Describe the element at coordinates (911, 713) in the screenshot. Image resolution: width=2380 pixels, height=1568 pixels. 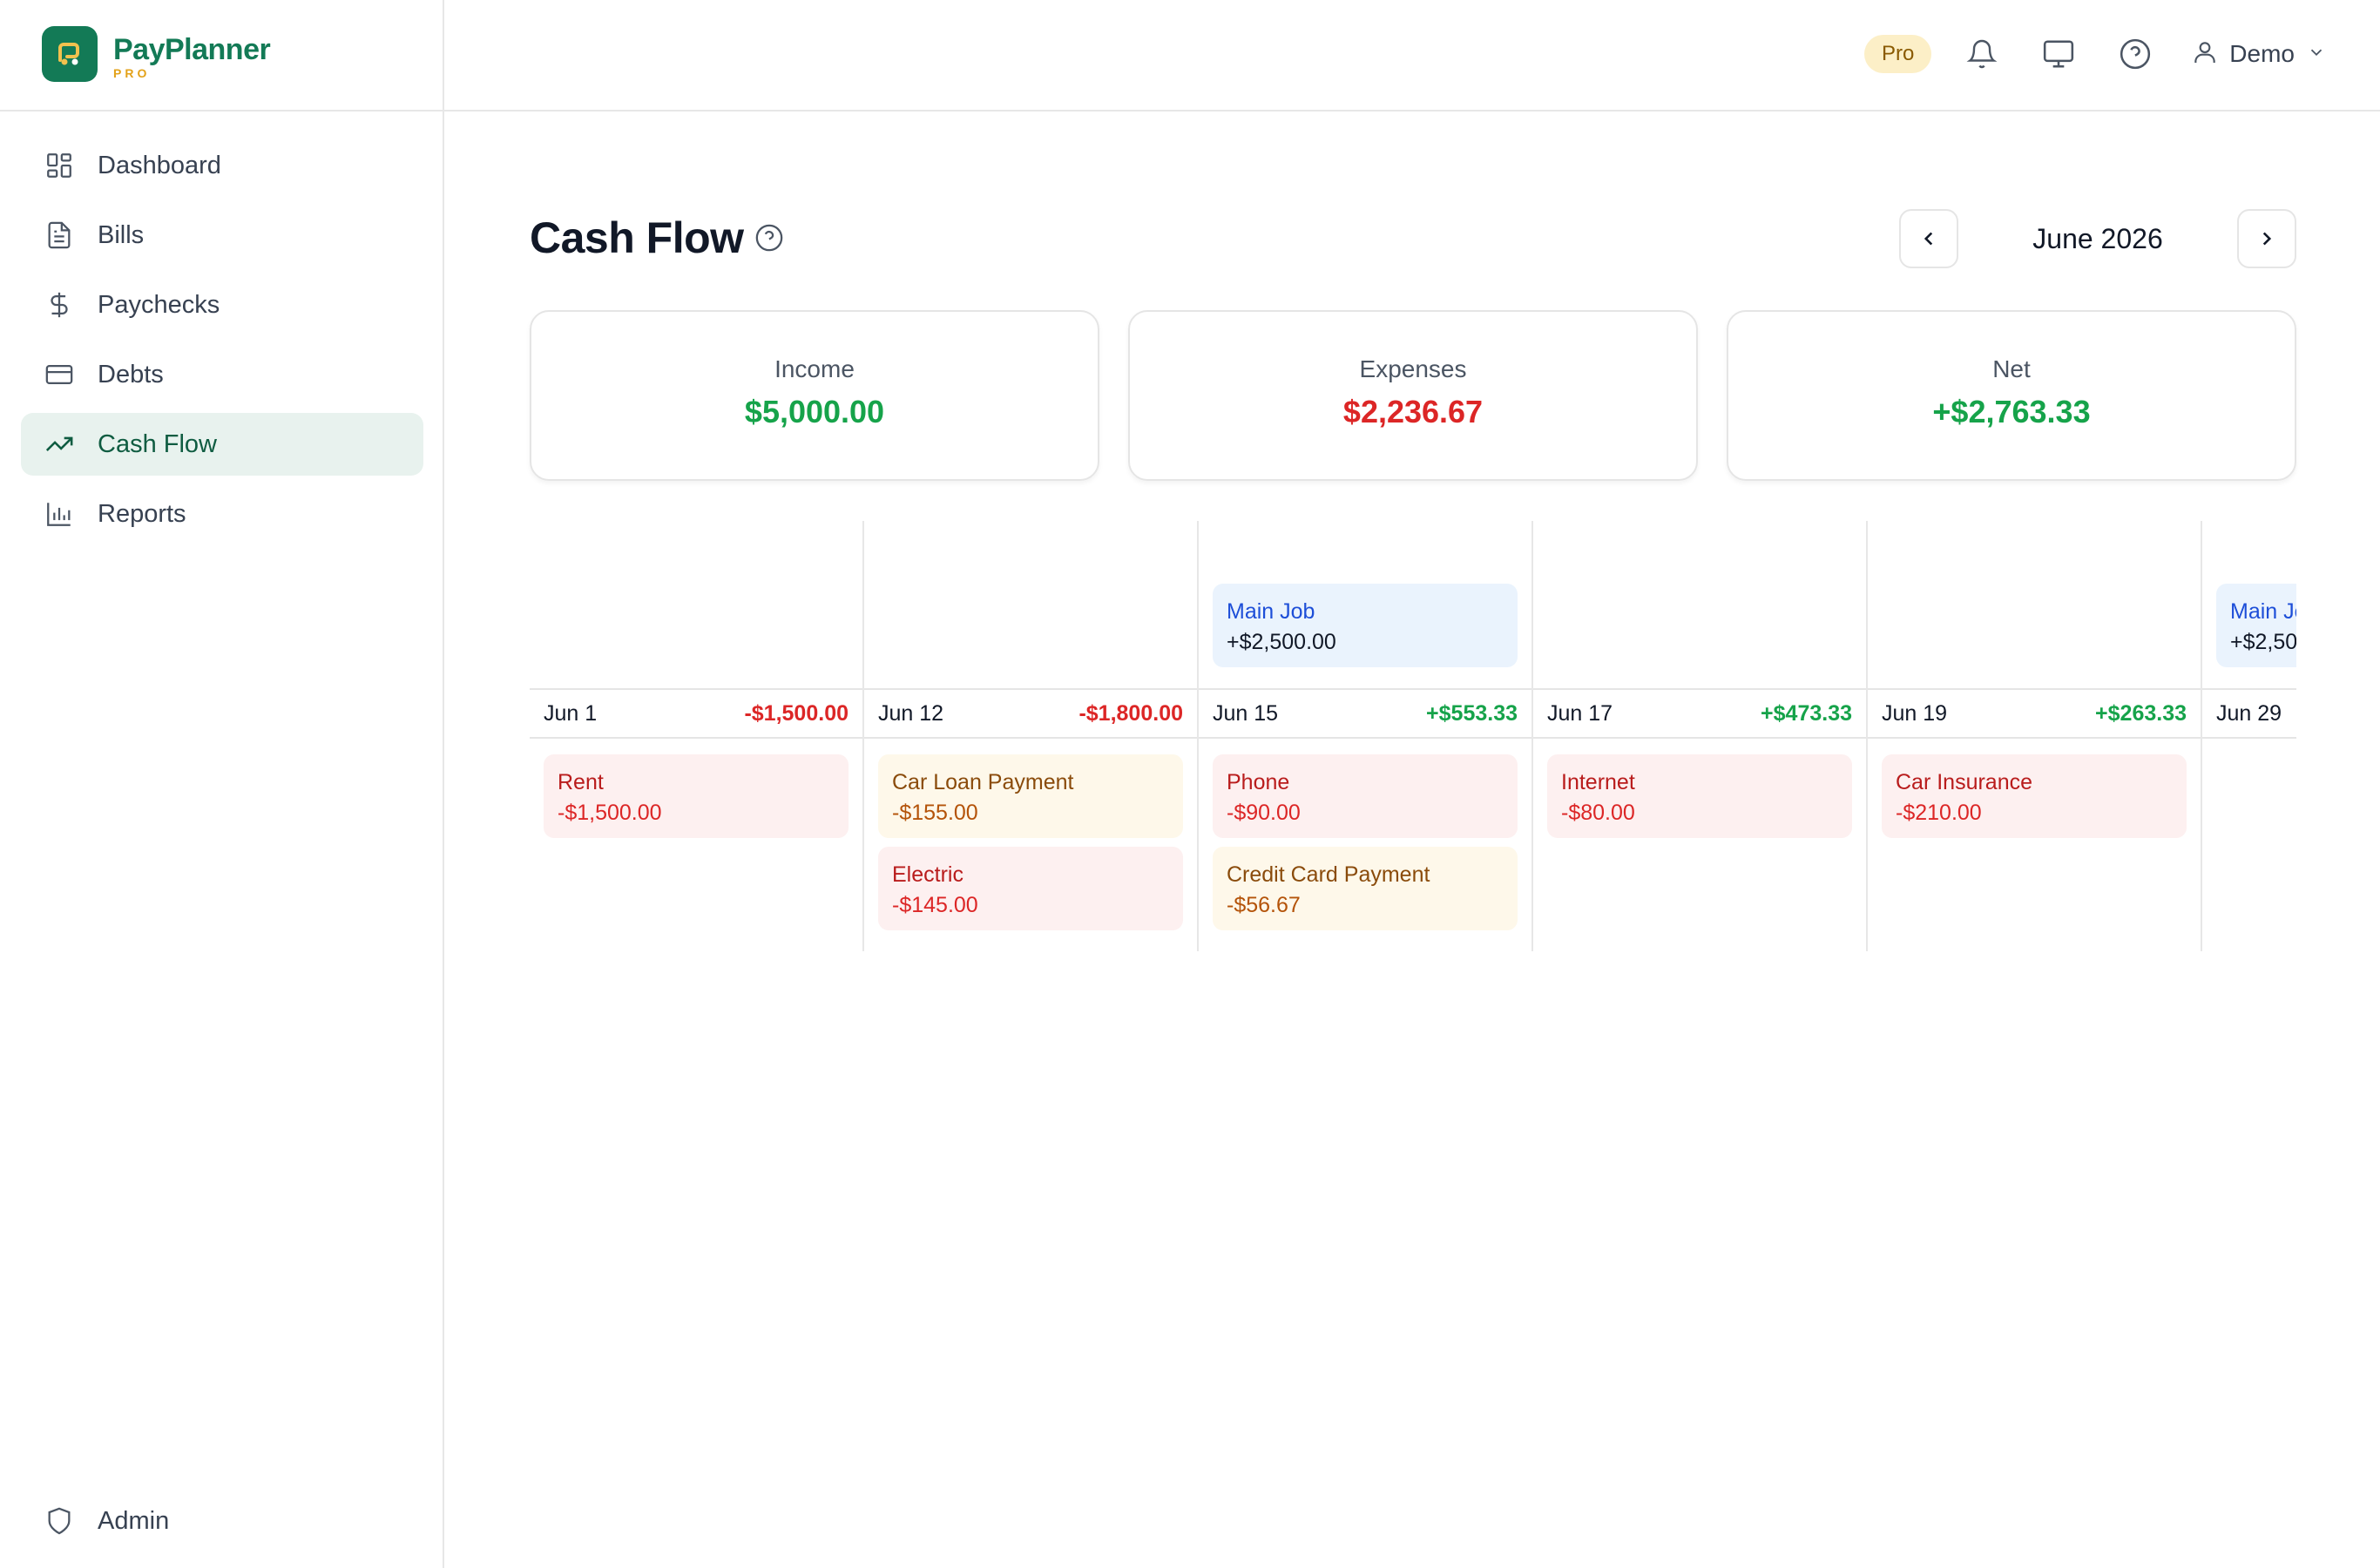
I see `day-date: Jun 12` at that location.